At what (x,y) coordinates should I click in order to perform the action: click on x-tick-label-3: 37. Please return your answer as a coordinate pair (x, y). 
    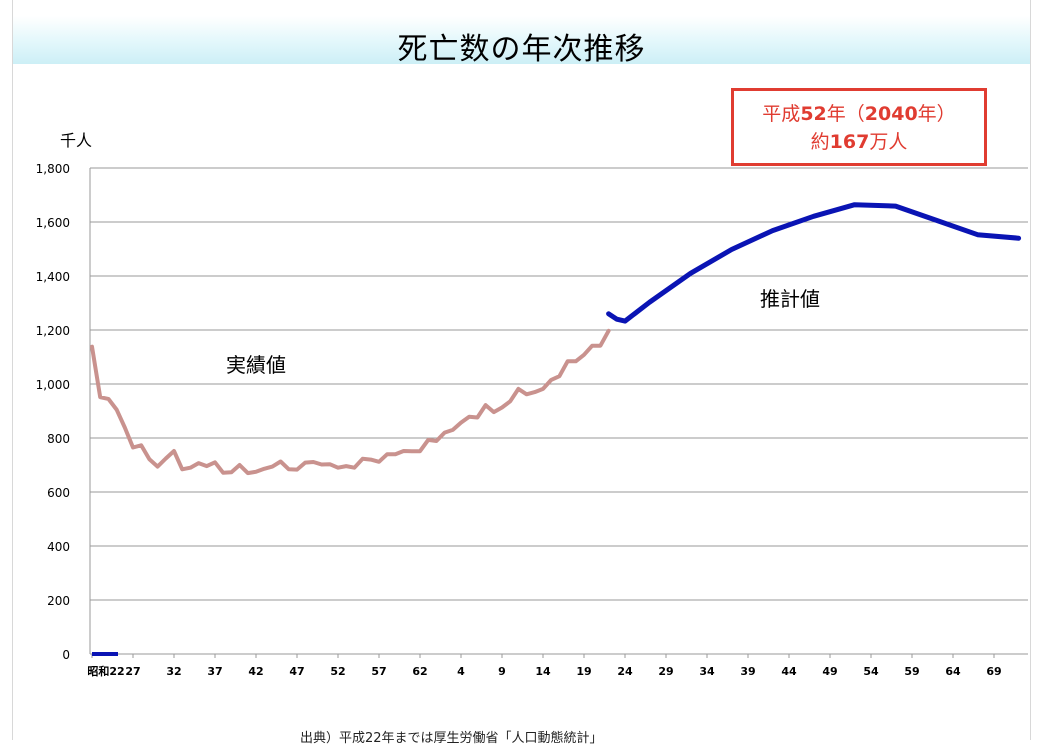
    Looking at the image, I should click on (214, 671).